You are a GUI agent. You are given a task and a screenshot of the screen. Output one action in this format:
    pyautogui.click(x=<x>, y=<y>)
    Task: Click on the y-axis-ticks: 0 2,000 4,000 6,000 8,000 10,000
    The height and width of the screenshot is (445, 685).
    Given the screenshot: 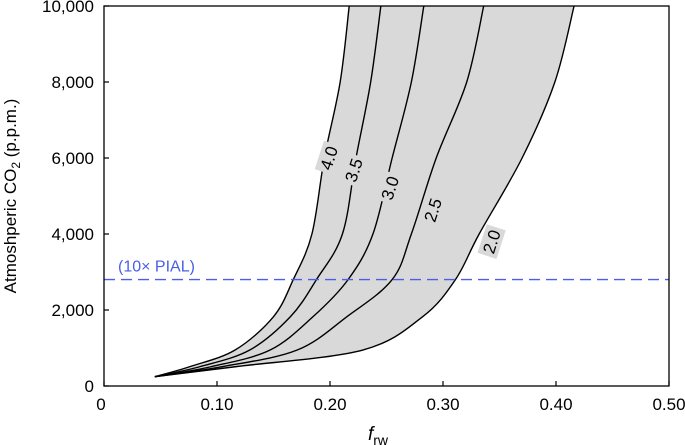 What is the action you would take?
    pyautogui.click(x=75, y=198)
    